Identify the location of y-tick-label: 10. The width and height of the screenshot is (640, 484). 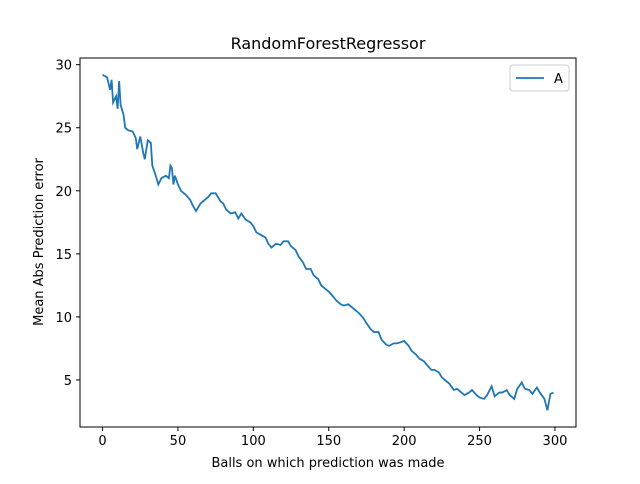
(63, 318).